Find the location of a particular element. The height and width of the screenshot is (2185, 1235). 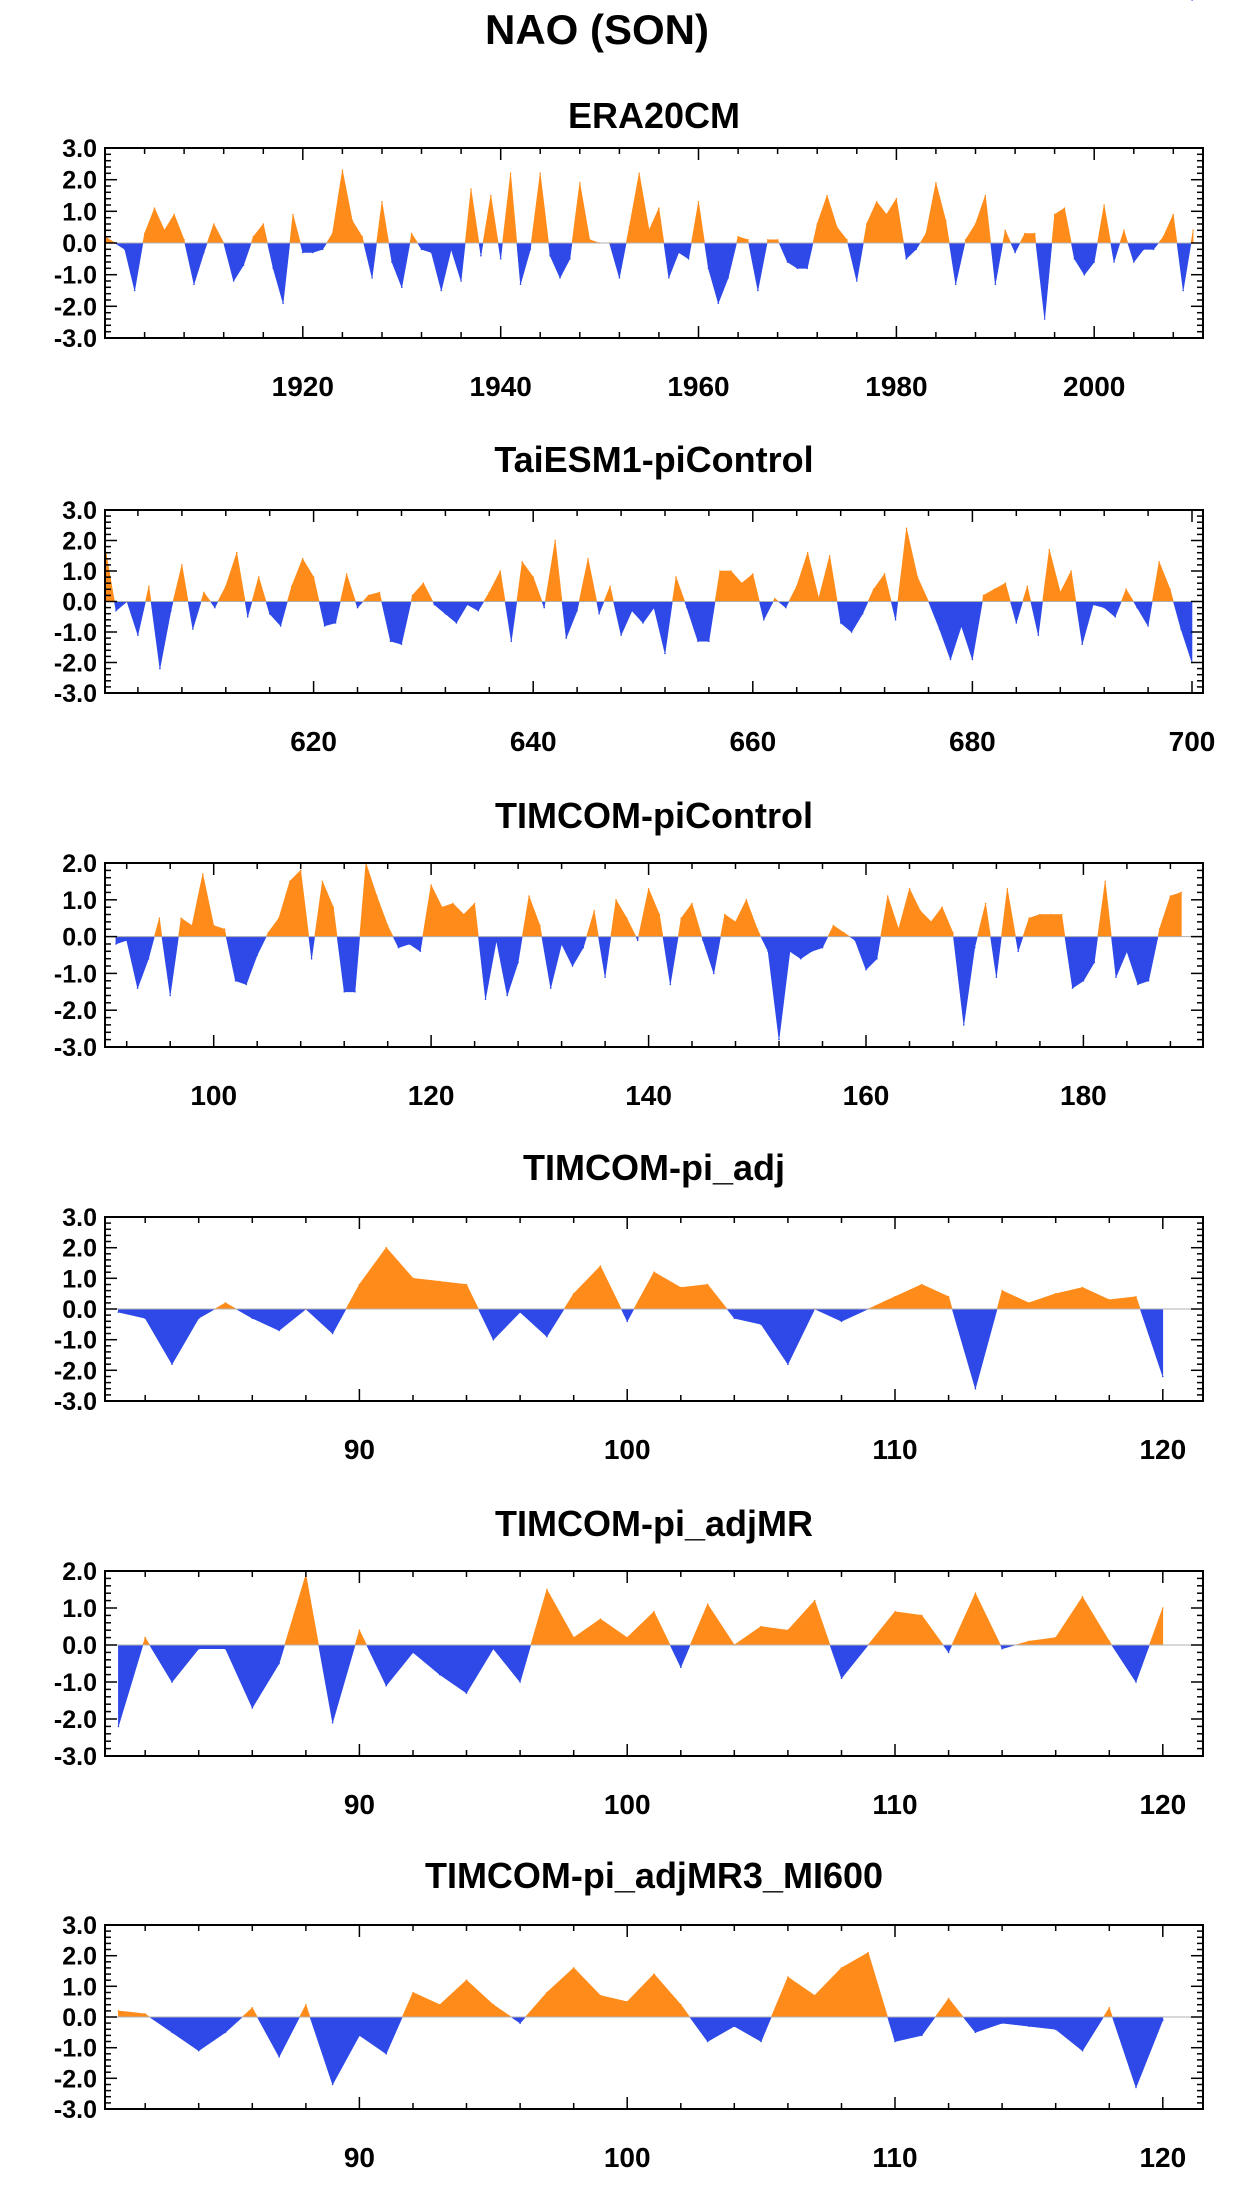

y-tick-label: -3.0 is located at coordinates (75, 2110).